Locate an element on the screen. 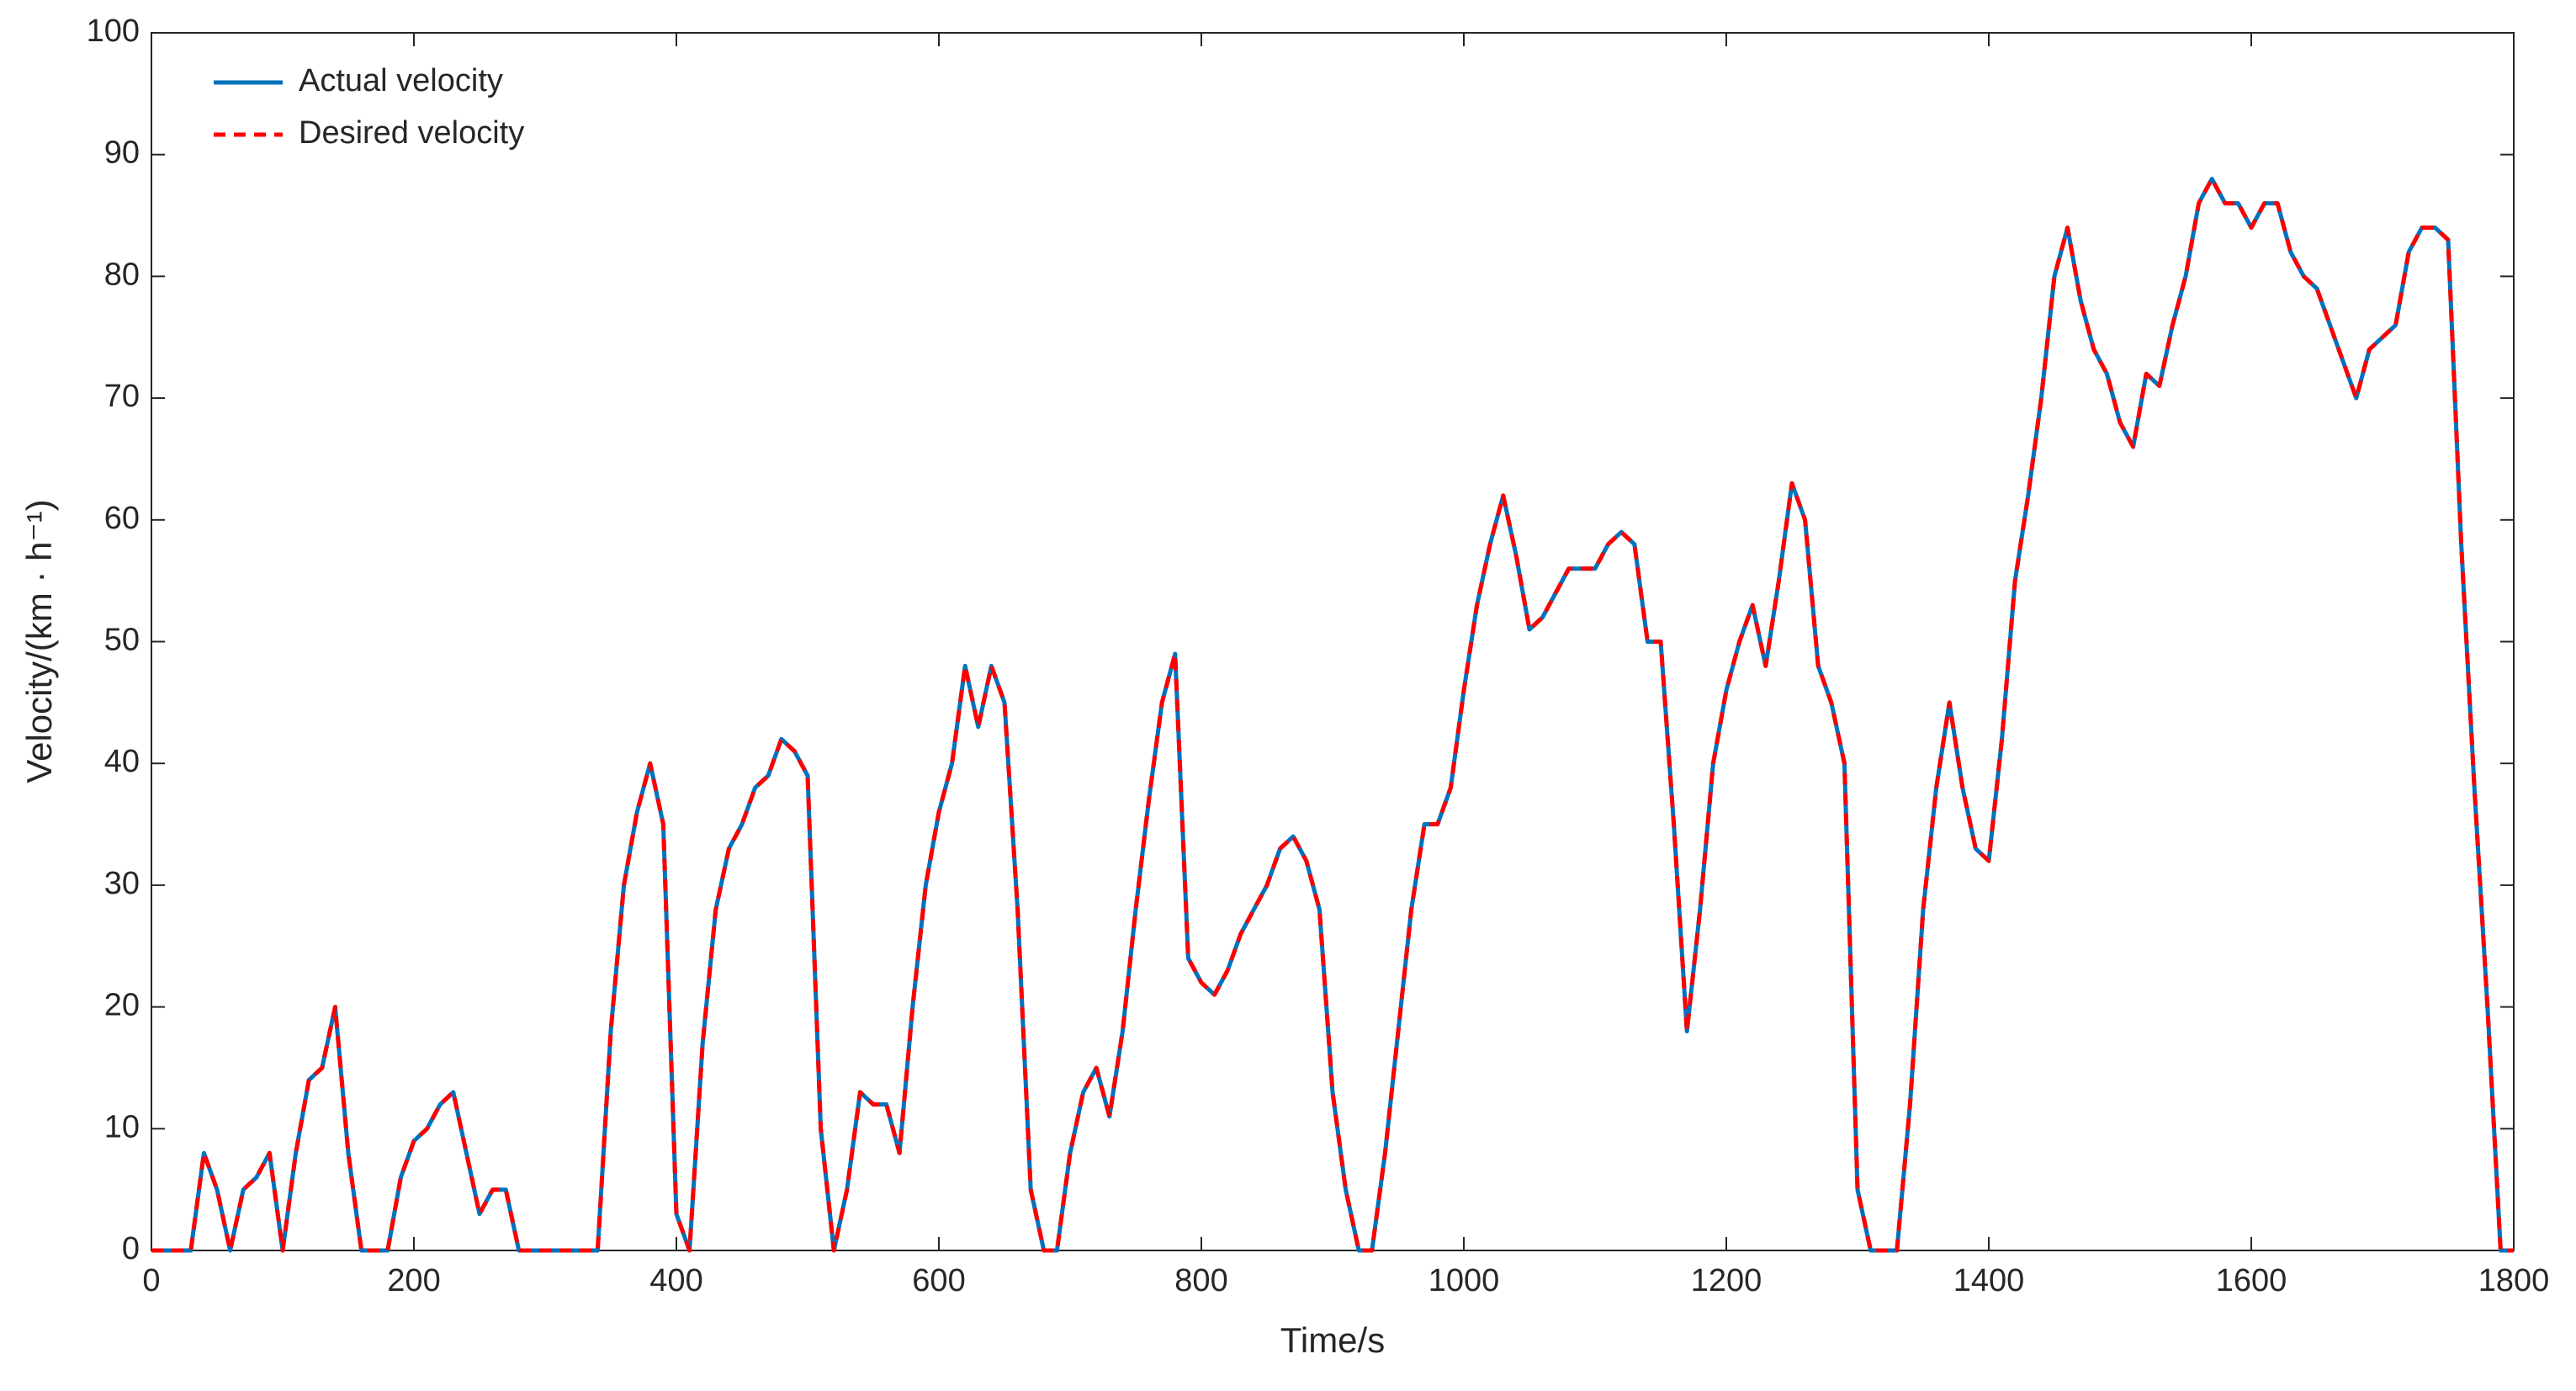 Image resolution: width=2576 pixels, height=1391 pixels. y-tick-label: 100 is located at coordinates (113, 31).